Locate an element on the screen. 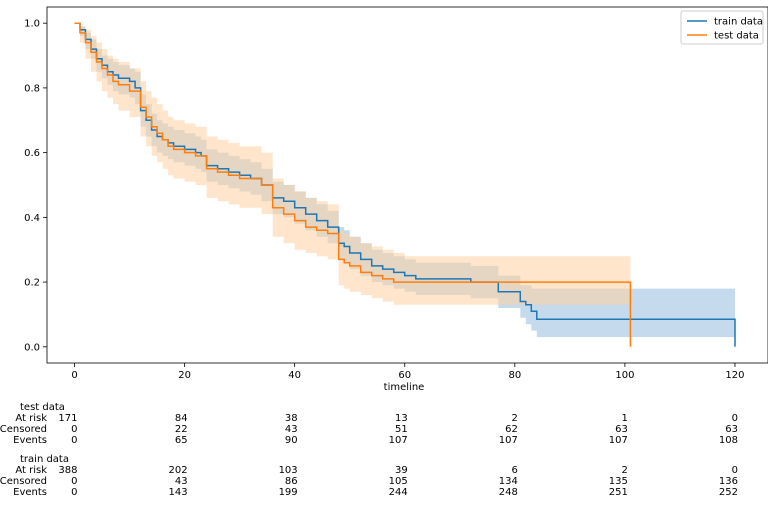  risk-cell: 248 is located at coordinates (508, 492).